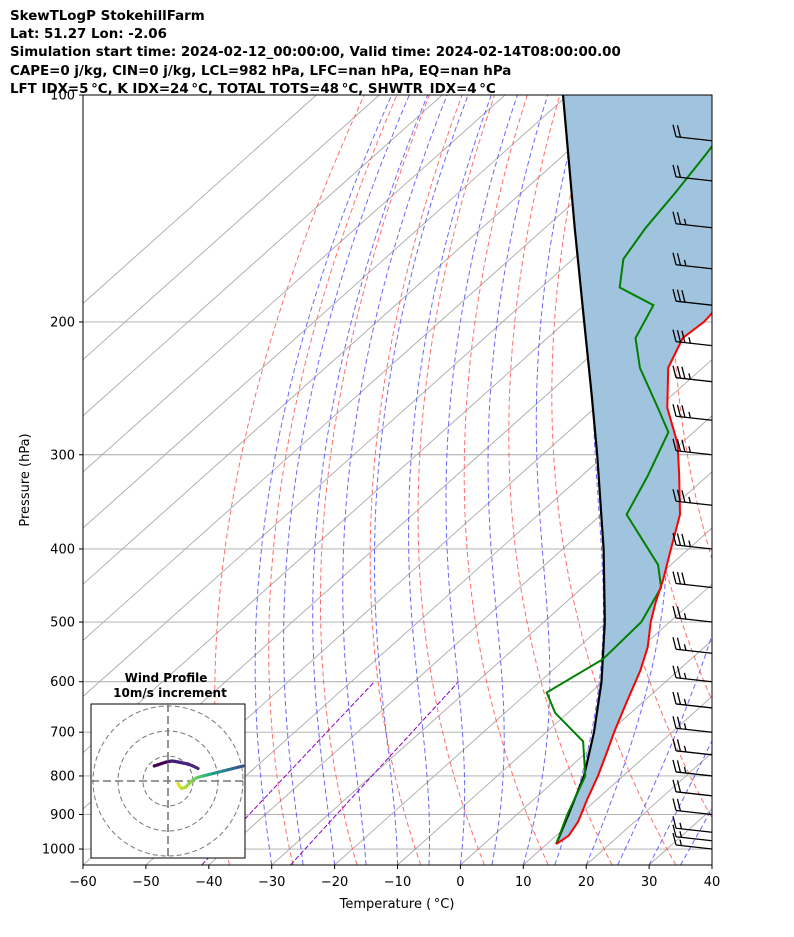  Describe the element at coordinates (62, 623) in the screenshot. I see `y-tick-label: 500` at that location.